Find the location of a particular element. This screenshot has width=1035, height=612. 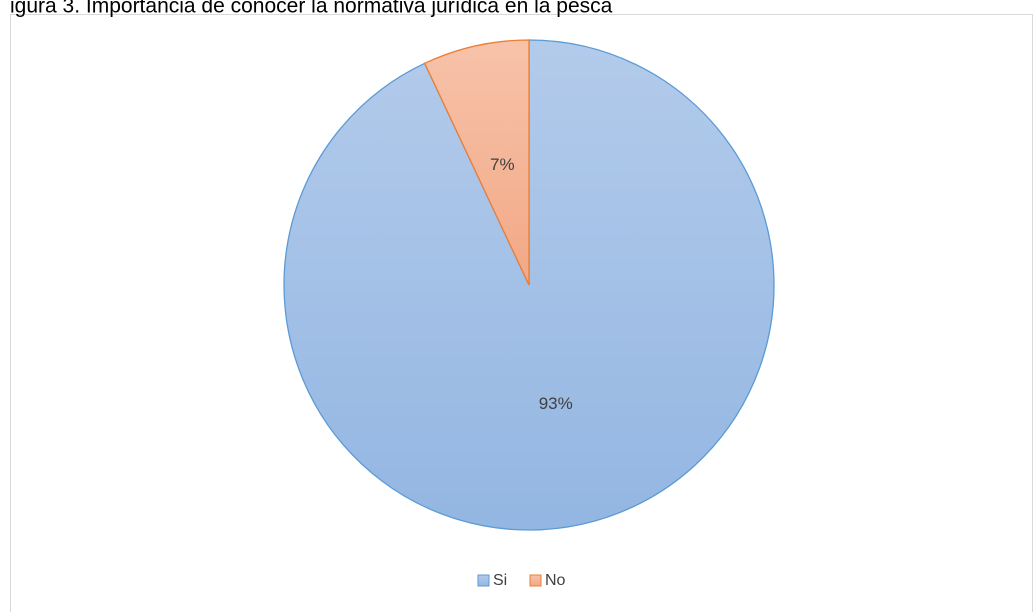

data-label: 7% is located at coordinates (502, 164).